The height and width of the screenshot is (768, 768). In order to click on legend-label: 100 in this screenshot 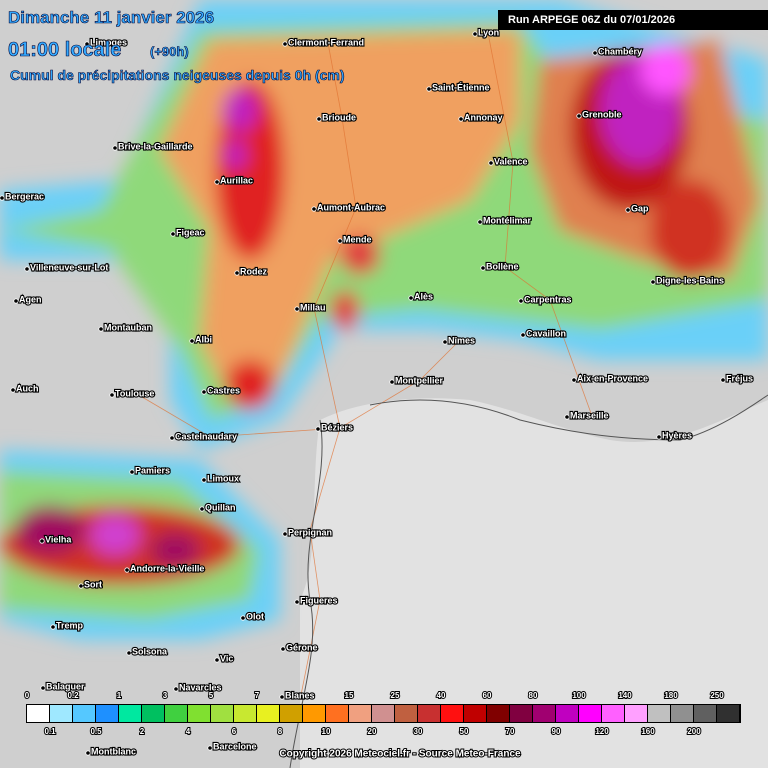, I will do `click(579, 695)`.